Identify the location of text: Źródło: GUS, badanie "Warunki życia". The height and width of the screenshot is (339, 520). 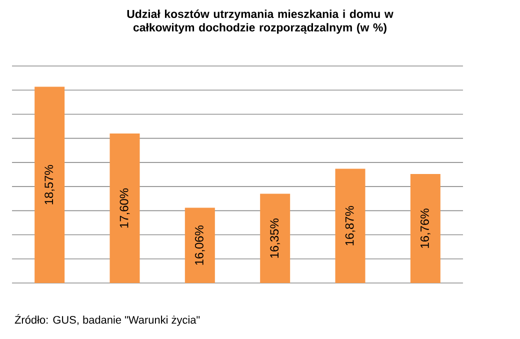
(107, 320).